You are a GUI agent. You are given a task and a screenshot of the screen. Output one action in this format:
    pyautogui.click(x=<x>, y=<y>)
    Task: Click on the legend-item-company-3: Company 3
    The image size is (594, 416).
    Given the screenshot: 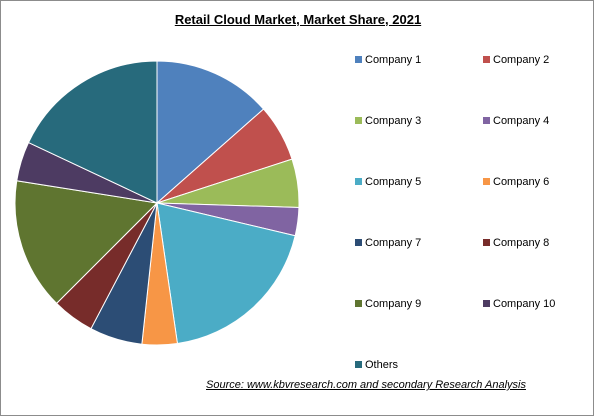 What is the action you would take?
    pyautogui.click(x=388, y=123)
    